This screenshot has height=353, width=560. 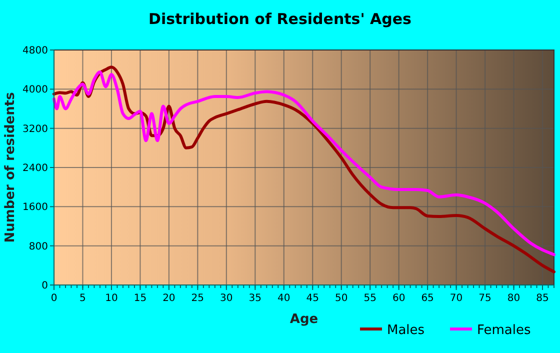 I want to click on x-tick-label: 40, so click(x=284, y=298).